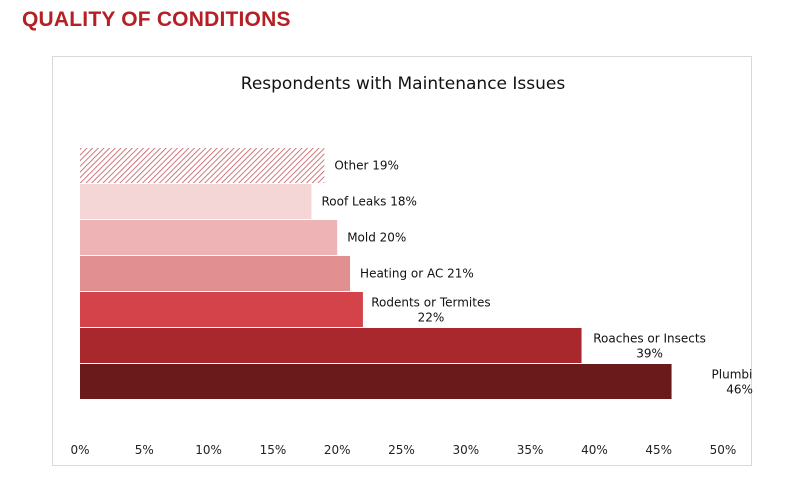  What do you see at coordinates (417, 274) in the screenshot?
I see `bar-label: Heating or AC 21%` at bounding box center [417, 274].